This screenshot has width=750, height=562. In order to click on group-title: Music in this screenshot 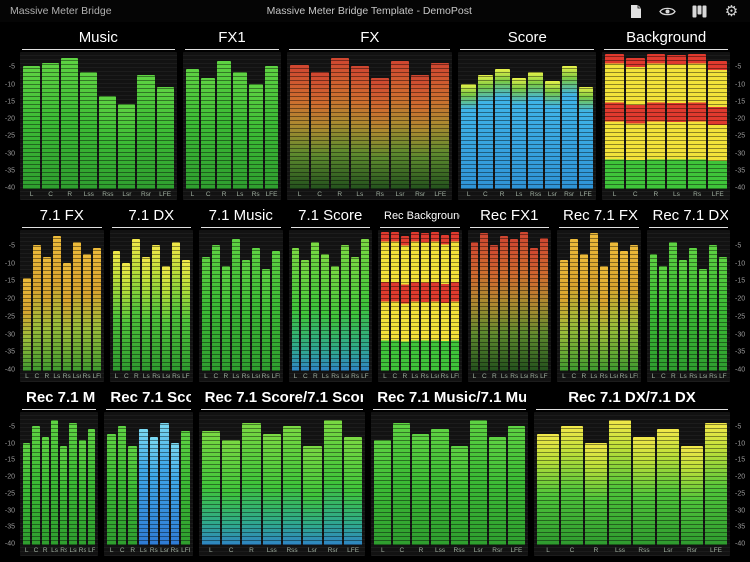, I will do `click(98, 39)`.